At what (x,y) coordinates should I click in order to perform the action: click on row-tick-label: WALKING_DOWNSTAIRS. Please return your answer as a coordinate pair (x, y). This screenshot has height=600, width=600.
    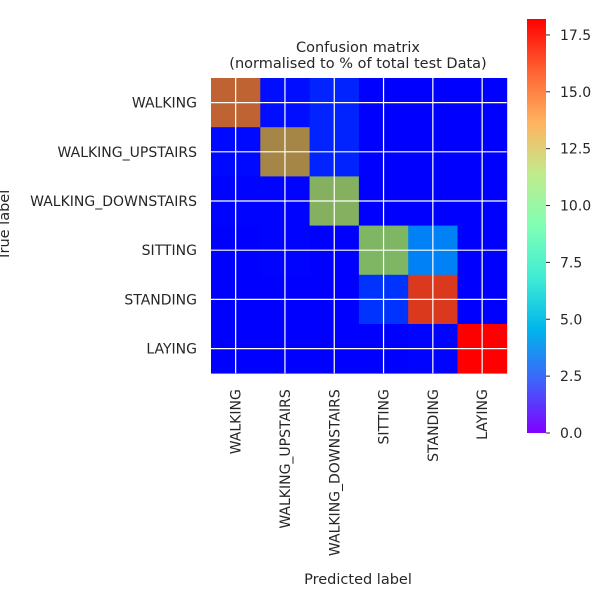
    Looking at the image, I should click on (113, 202).